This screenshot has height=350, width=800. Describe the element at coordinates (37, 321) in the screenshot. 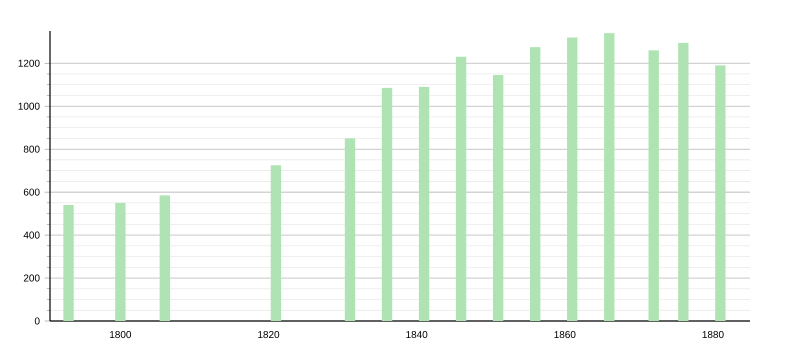

I see `y-tick-label: 0` at that location.